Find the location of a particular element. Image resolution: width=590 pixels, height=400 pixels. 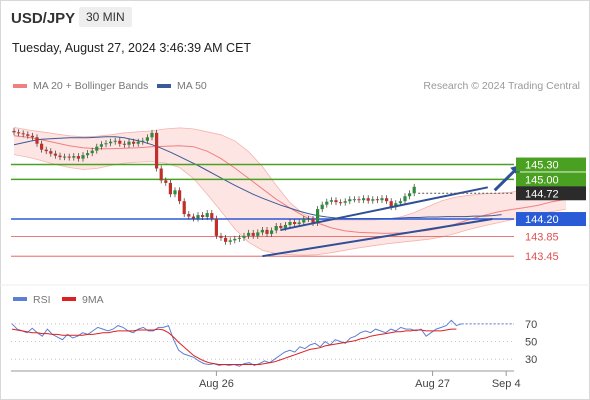

legend-label-bollinger: MA 20 + Bollinger Bands is located at coordinates (91, 86).